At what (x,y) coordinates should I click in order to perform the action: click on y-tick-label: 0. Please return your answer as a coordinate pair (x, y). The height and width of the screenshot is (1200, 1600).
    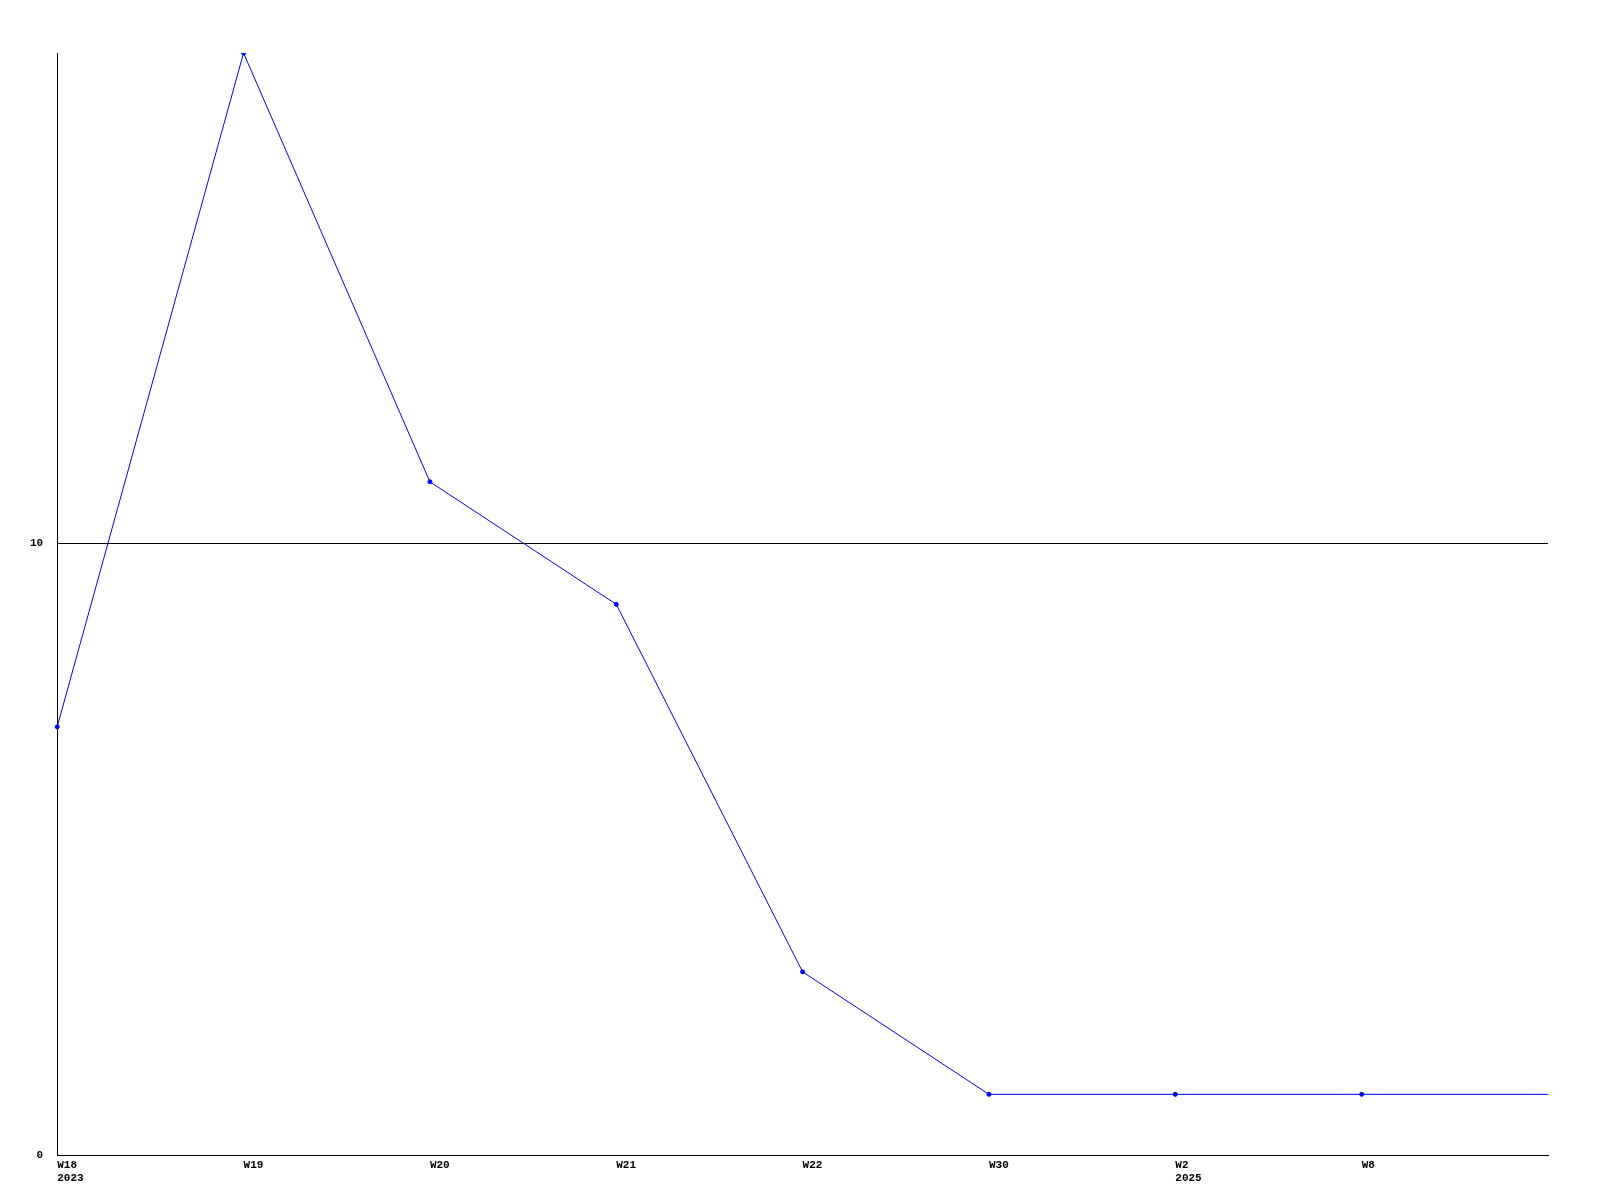
    Looking at the image, I should click on (40, 1155).